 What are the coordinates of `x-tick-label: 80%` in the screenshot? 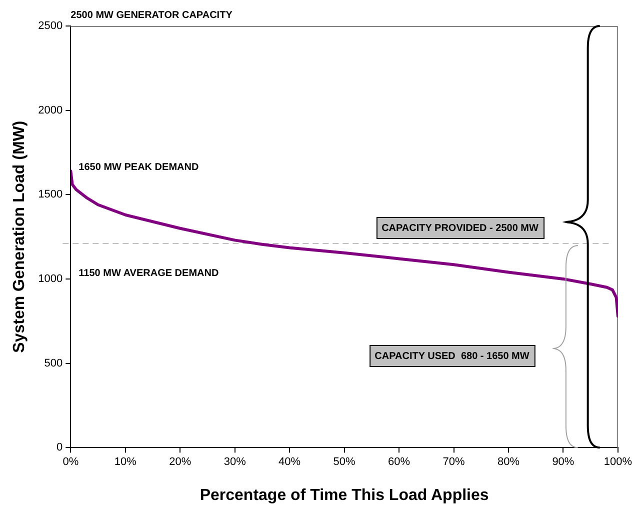 It's located at (508, 462).